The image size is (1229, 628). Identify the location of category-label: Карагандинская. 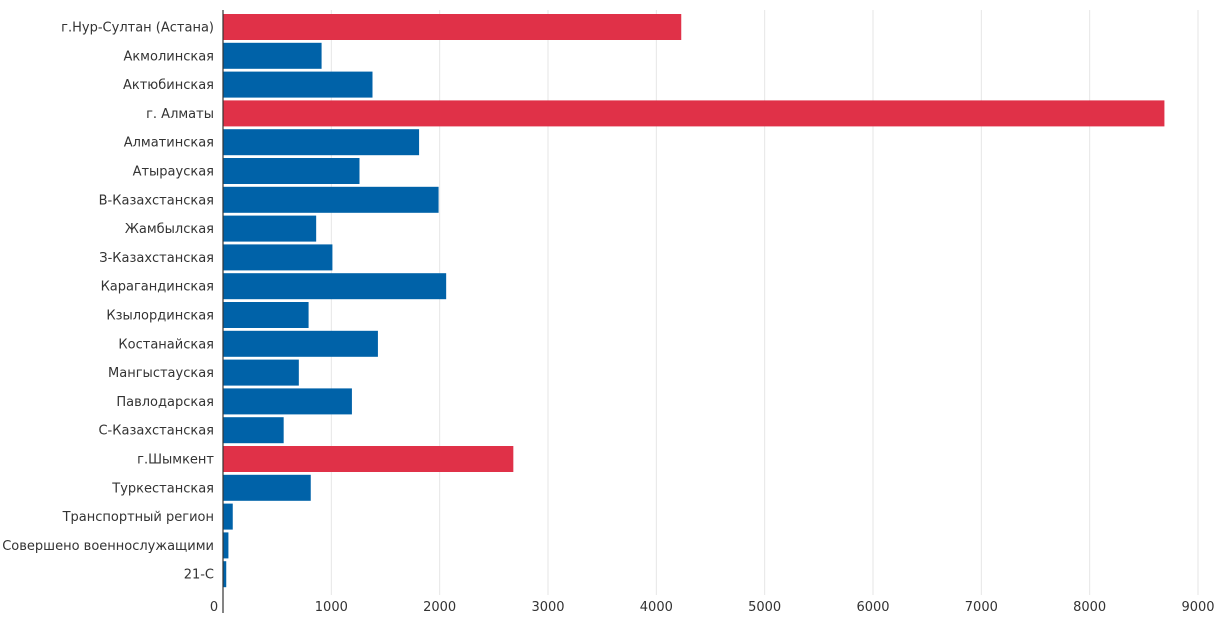
(157, 287).